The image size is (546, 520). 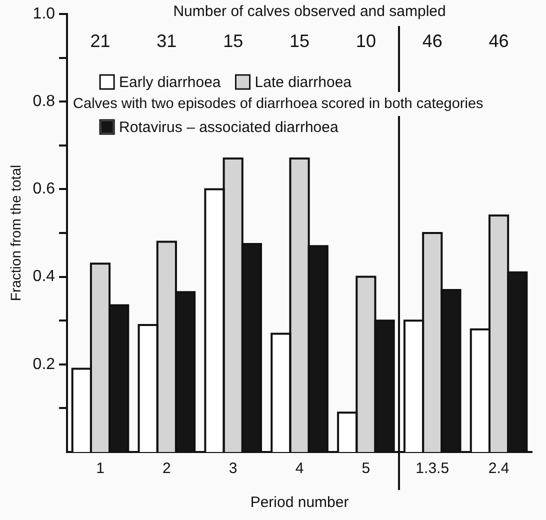 What do you see at coordinates (299, 503) in the screenshot?
I see `x-axis-title: Period number` at bounding box center [299, 503].